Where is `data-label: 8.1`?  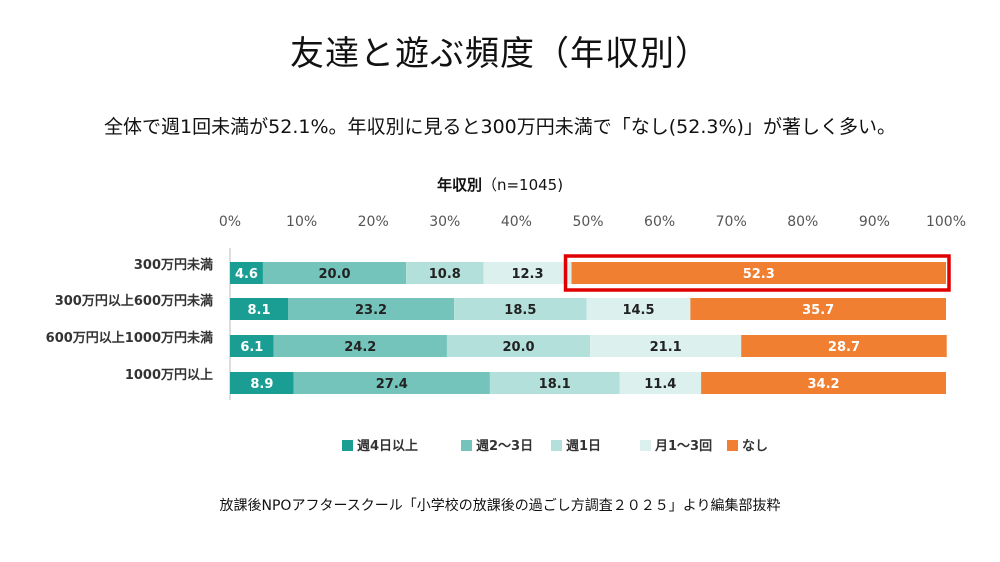 data-label: 8.1 is located at coordinates (258, 310).